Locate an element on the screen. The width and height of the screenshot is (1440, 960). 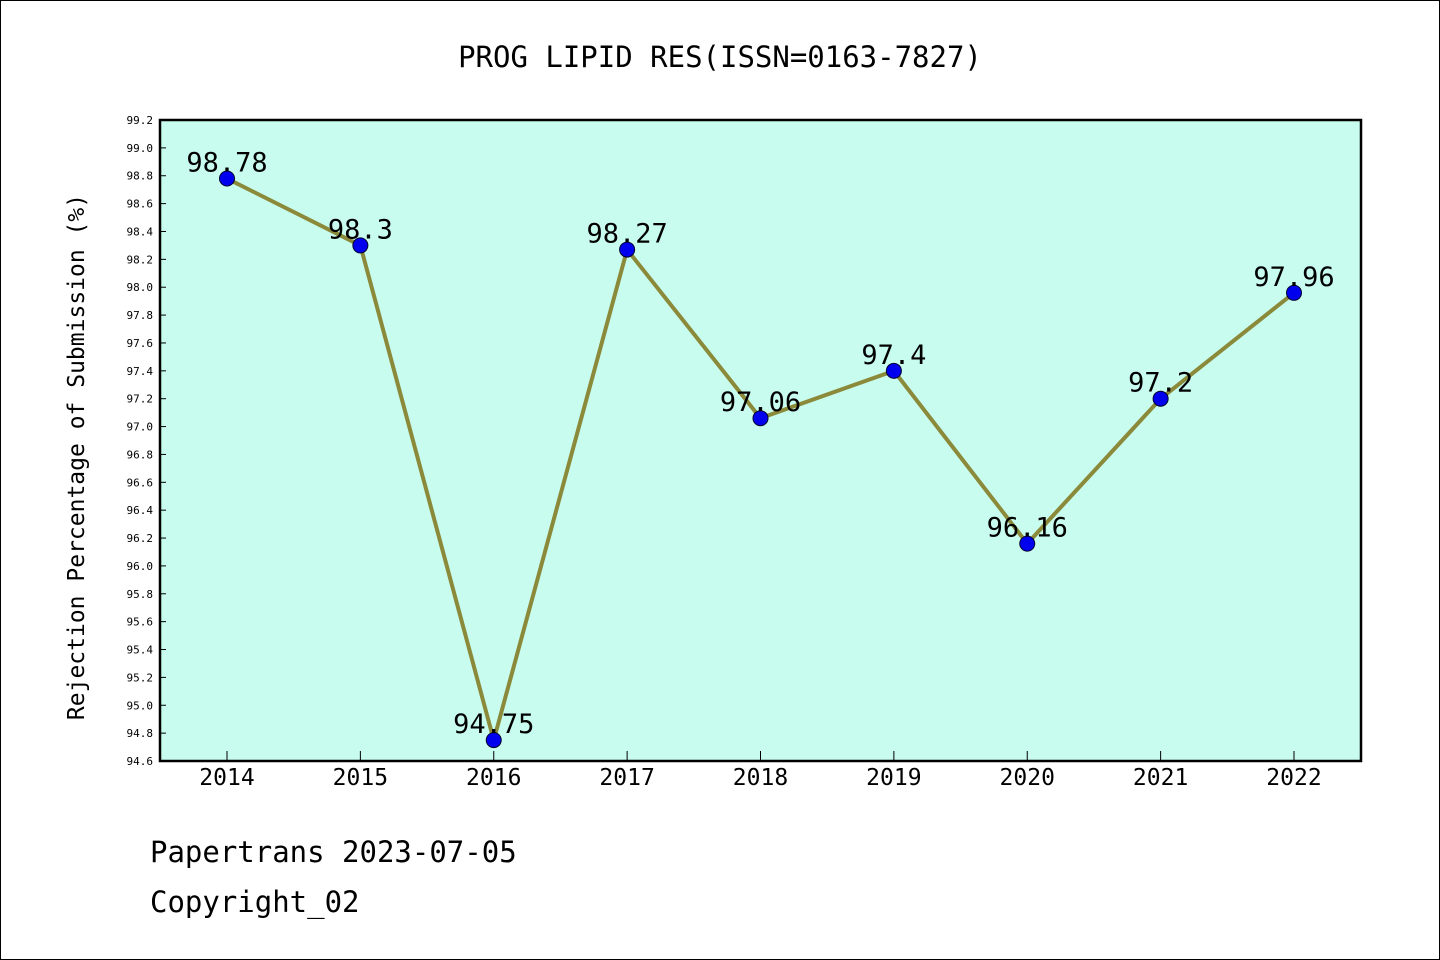
y-tick-label: 98.4 is located at coordinates (140, 231).